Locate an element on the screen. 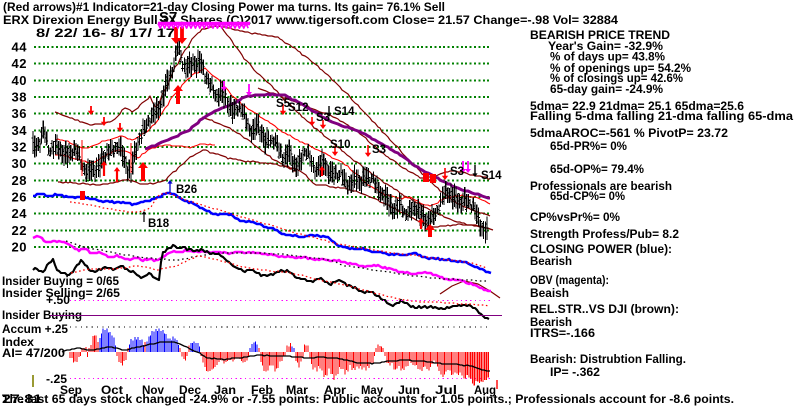  svg-text: REL.STR..VS DJI (brown): is located at coordinates (604, 310).